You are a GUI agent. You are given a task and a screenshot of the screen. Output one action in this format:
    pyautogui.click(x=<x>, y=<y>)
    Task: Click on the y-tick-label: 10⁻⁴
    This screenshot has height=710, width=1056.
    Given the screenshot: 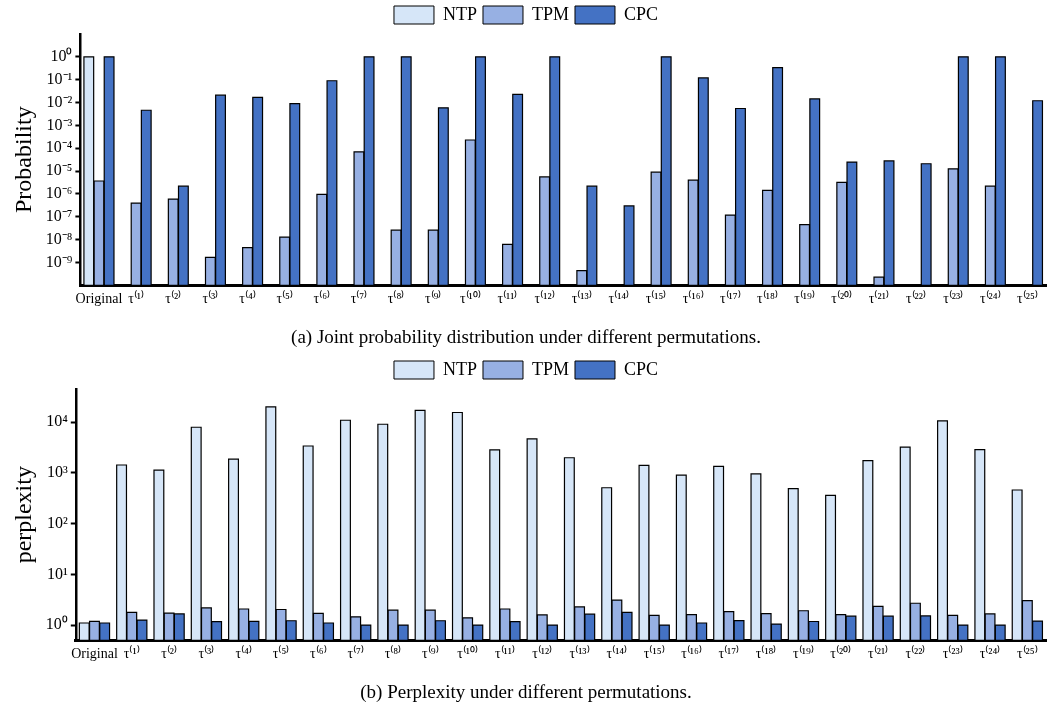 What is the action you would take?
    pyautogui.click(x=59, y=147)
    